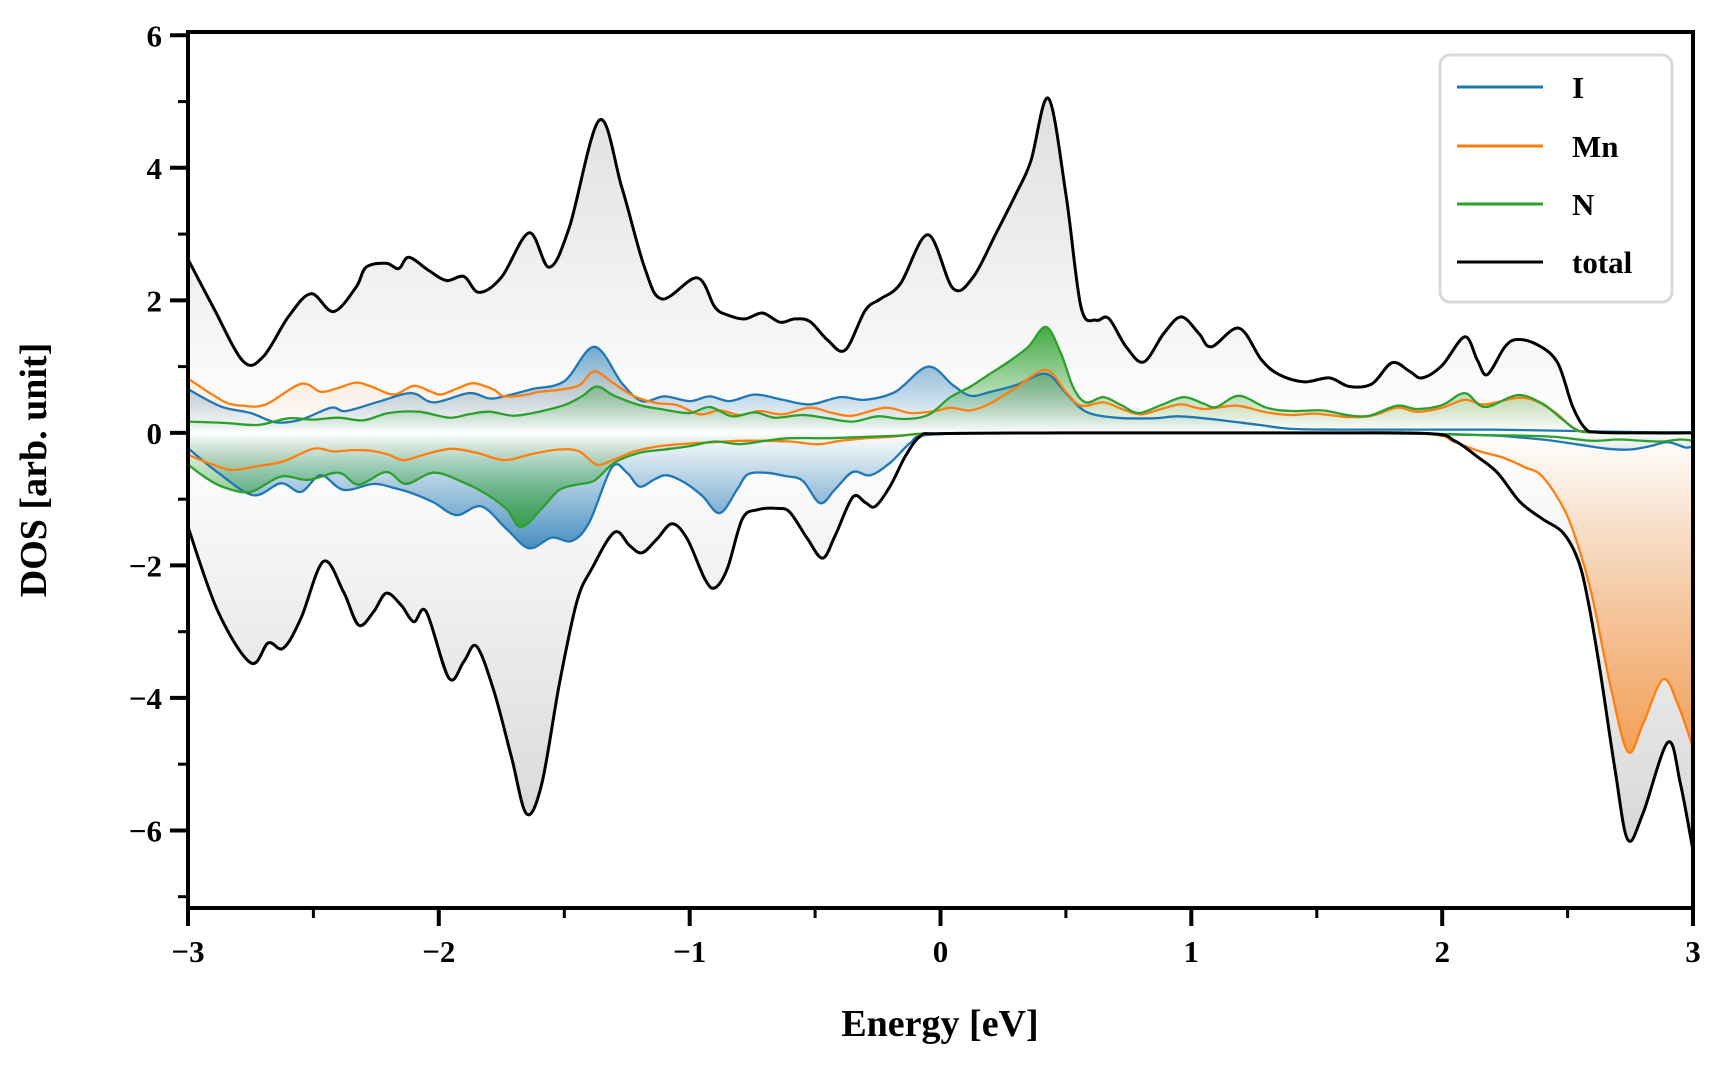  I want to click on legend-entry-I: I, so click(1520, 87).